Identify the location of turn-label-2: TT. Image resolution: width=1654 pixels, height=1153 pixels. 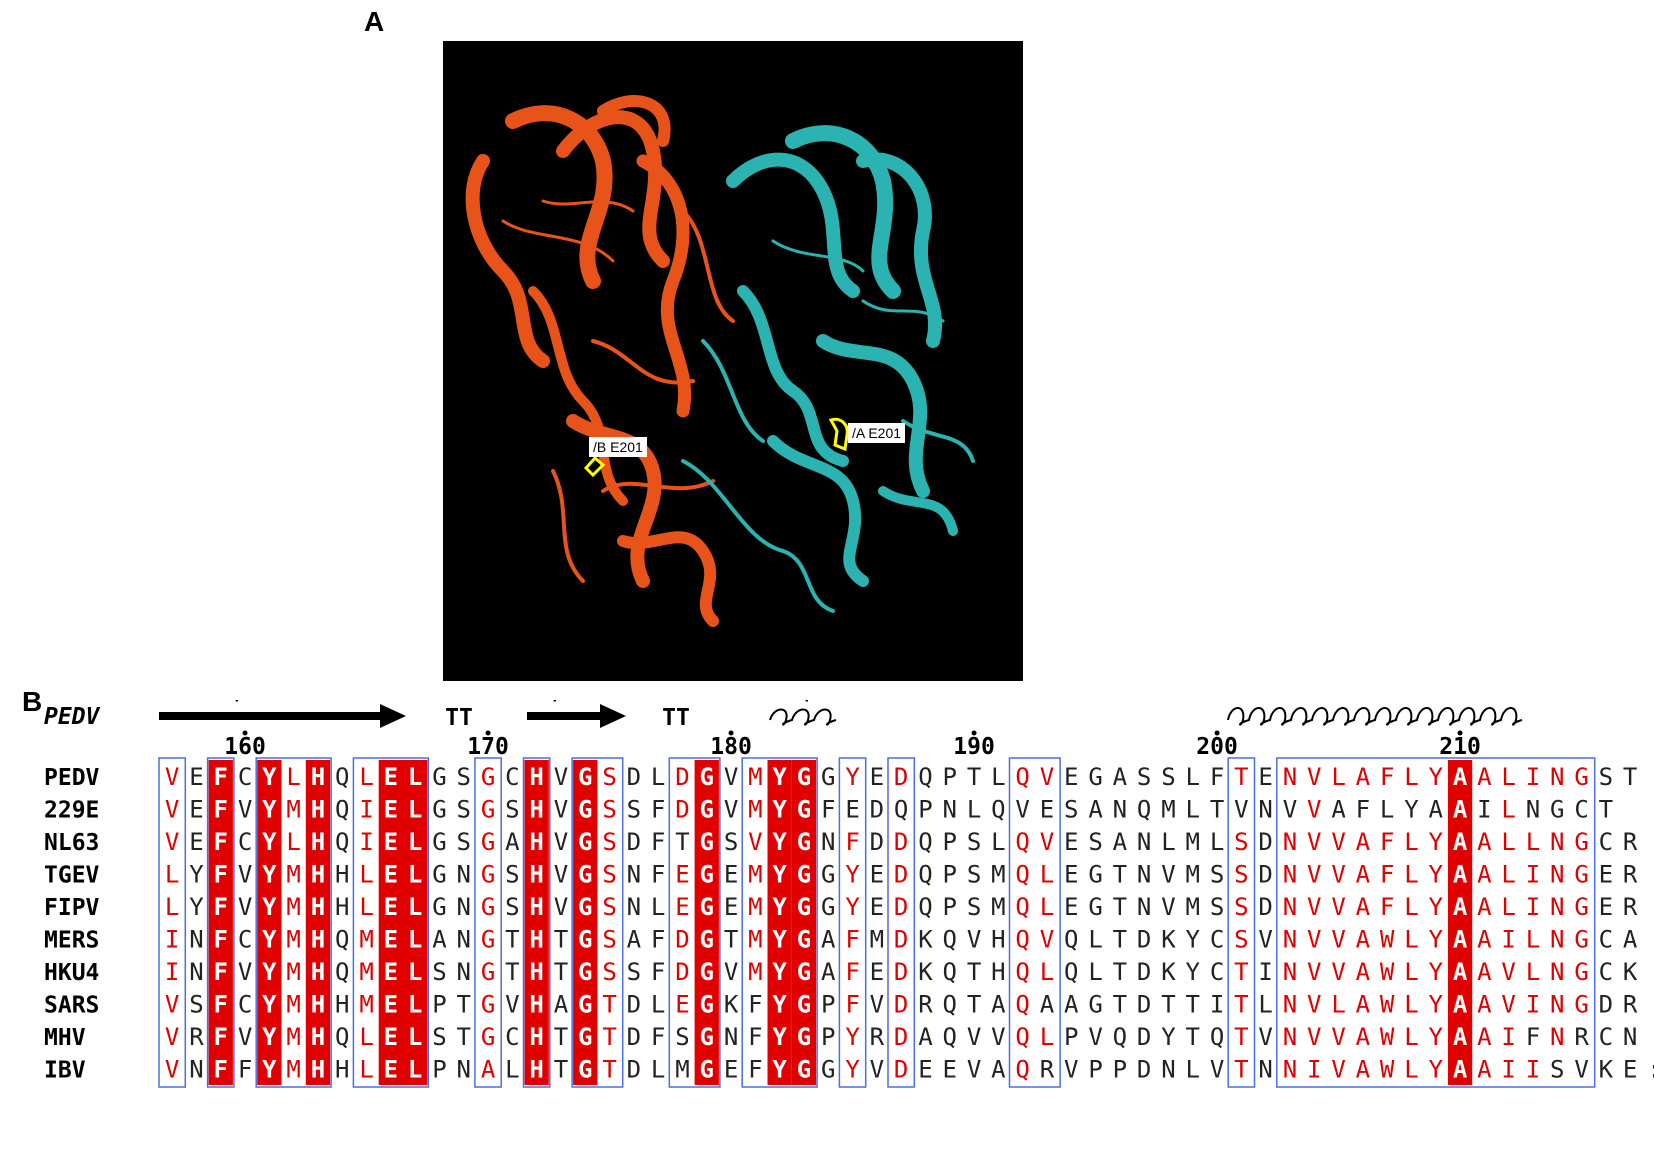
(676, 718).